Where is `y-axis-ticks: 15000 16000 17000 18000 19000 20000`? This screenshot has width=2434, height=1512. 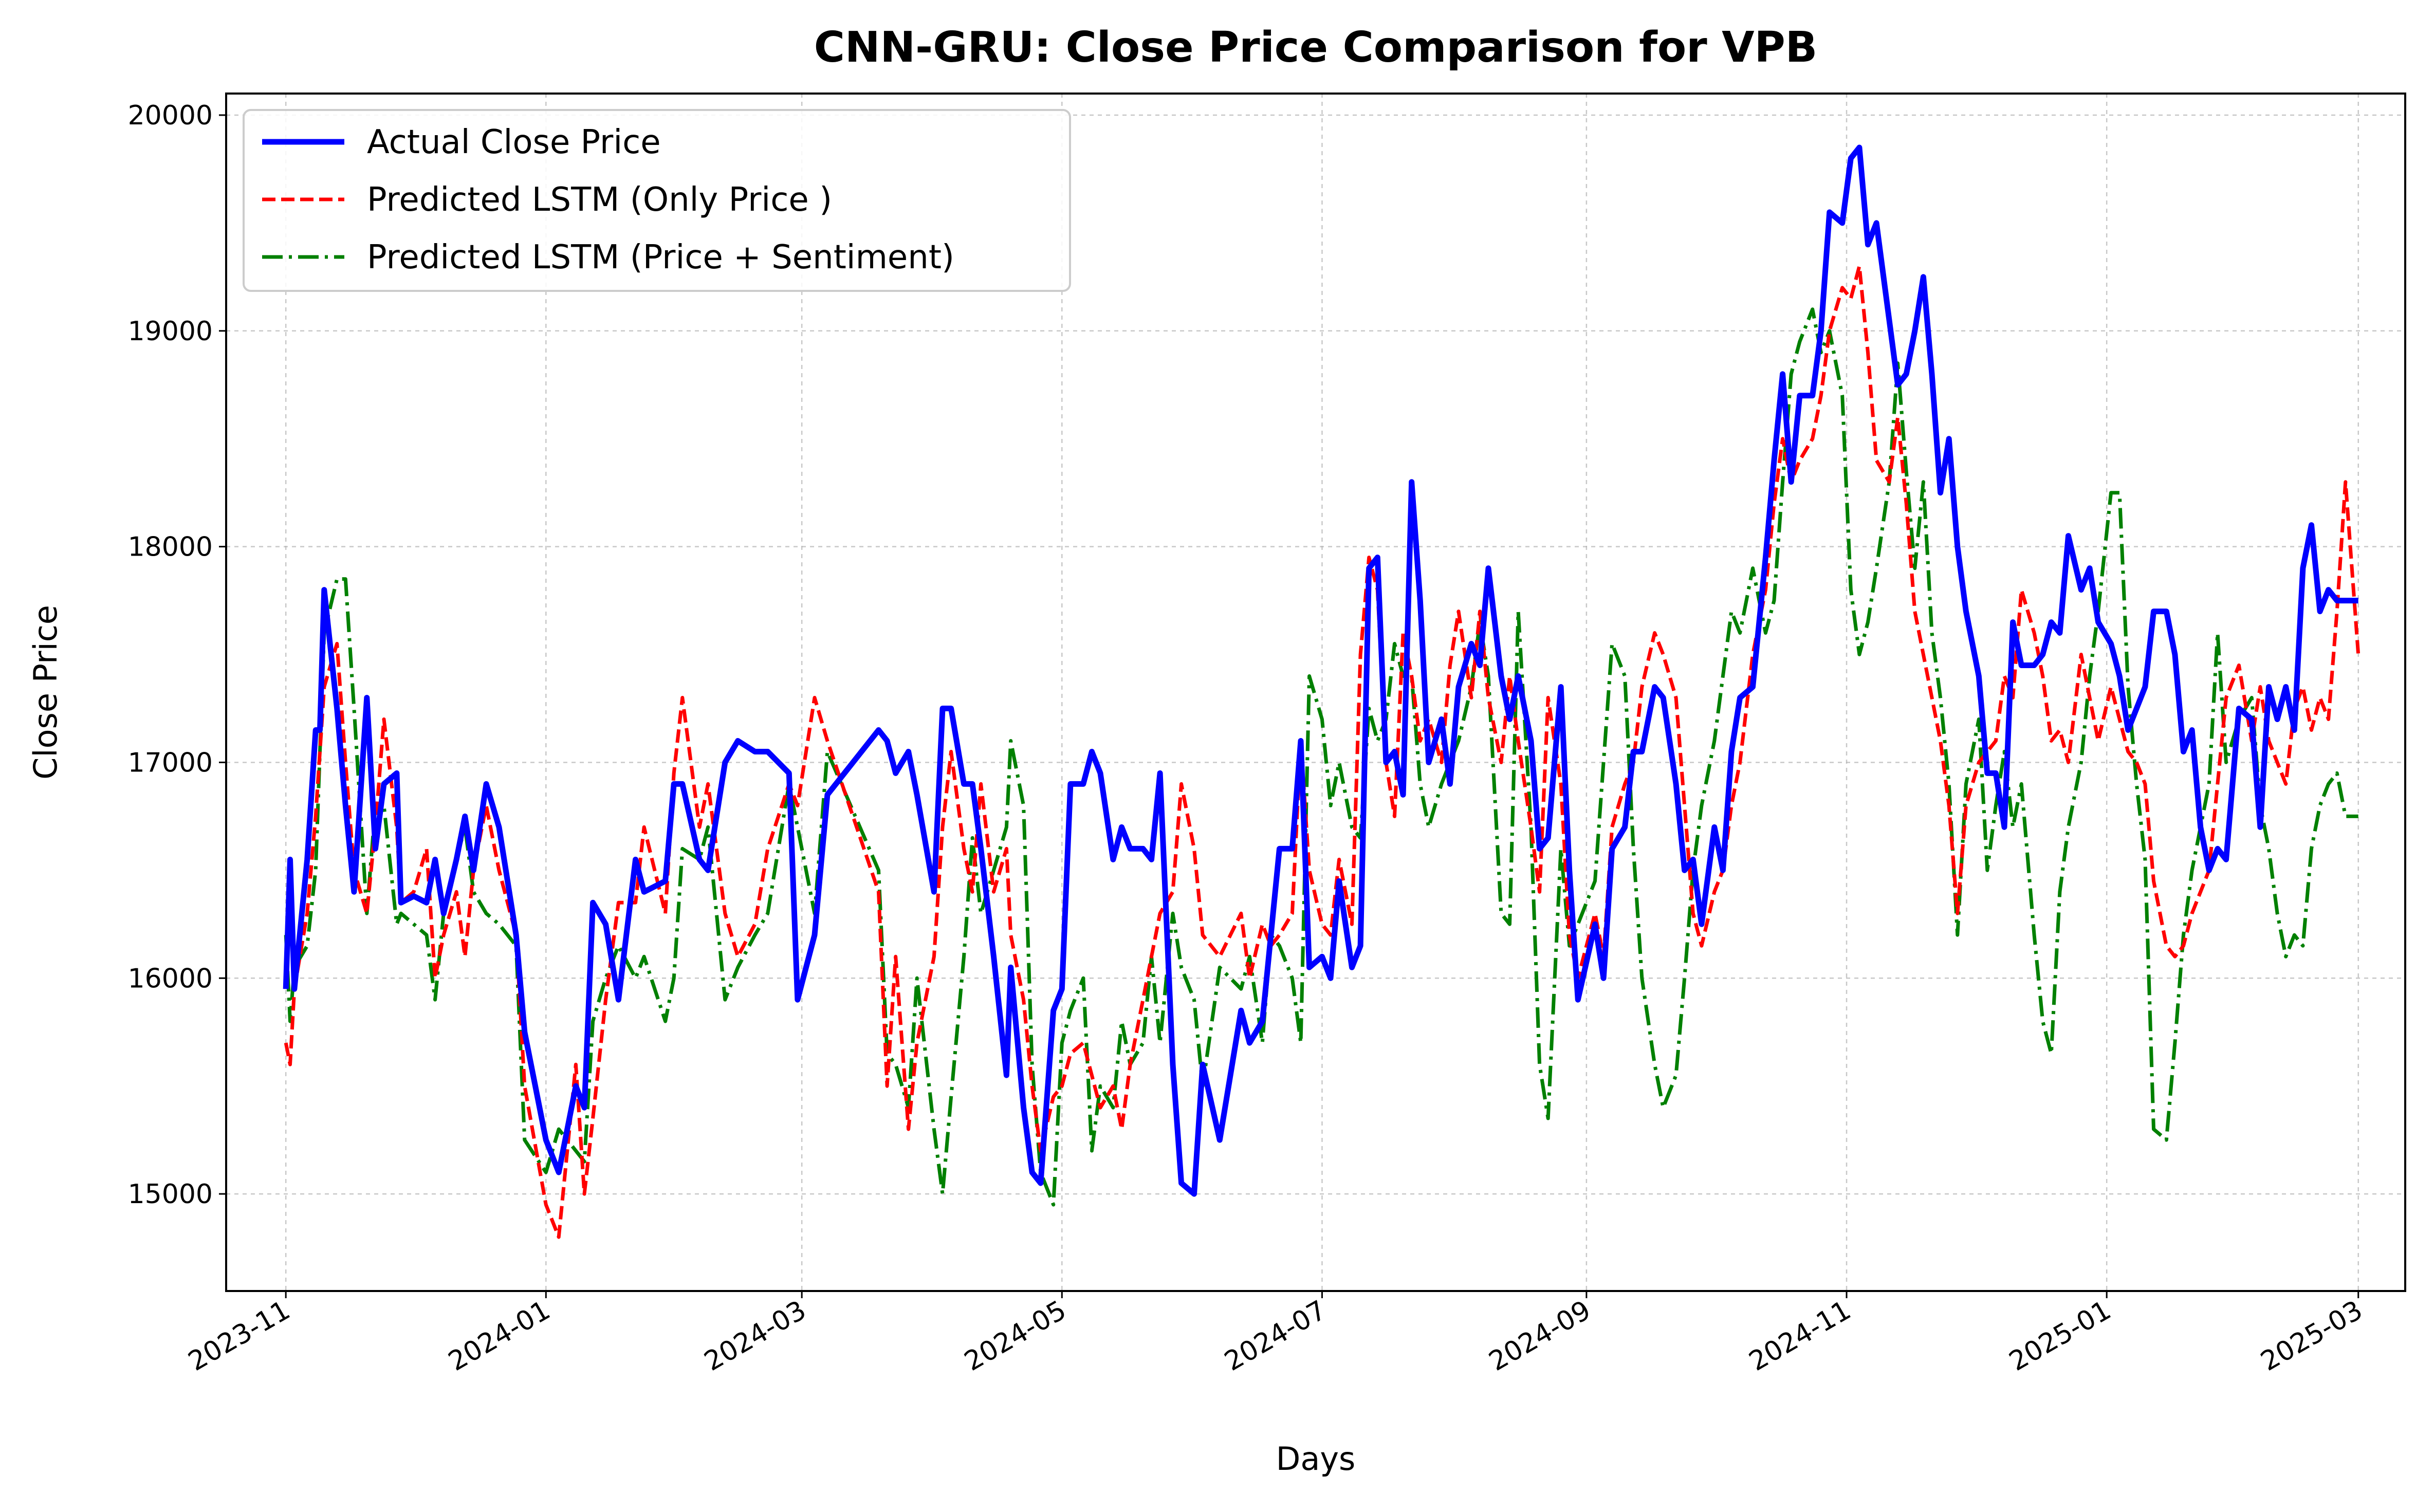
y-axis-ticks: 15000 16000 17000 18000 19000 20000 is located at coordinates (177, 655).